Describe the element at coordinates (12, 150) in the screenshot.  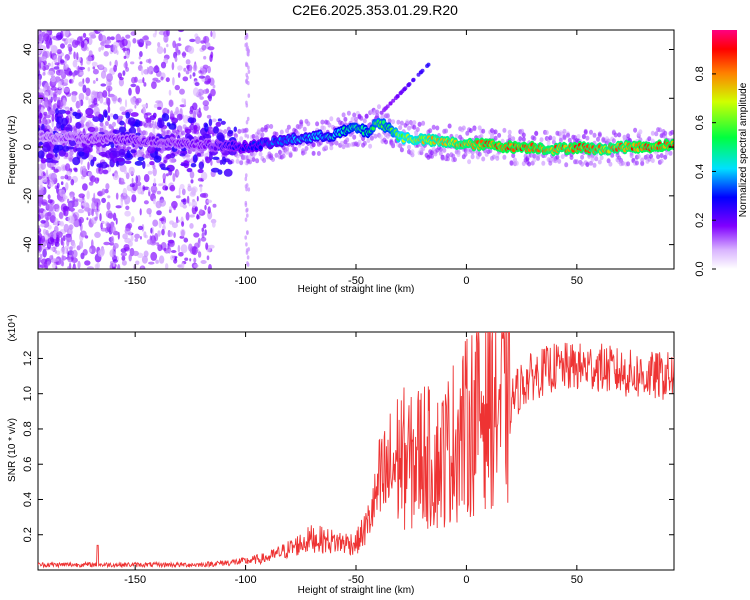
I see `spectrogram-y-label: Frequency (Hz)` at that location.